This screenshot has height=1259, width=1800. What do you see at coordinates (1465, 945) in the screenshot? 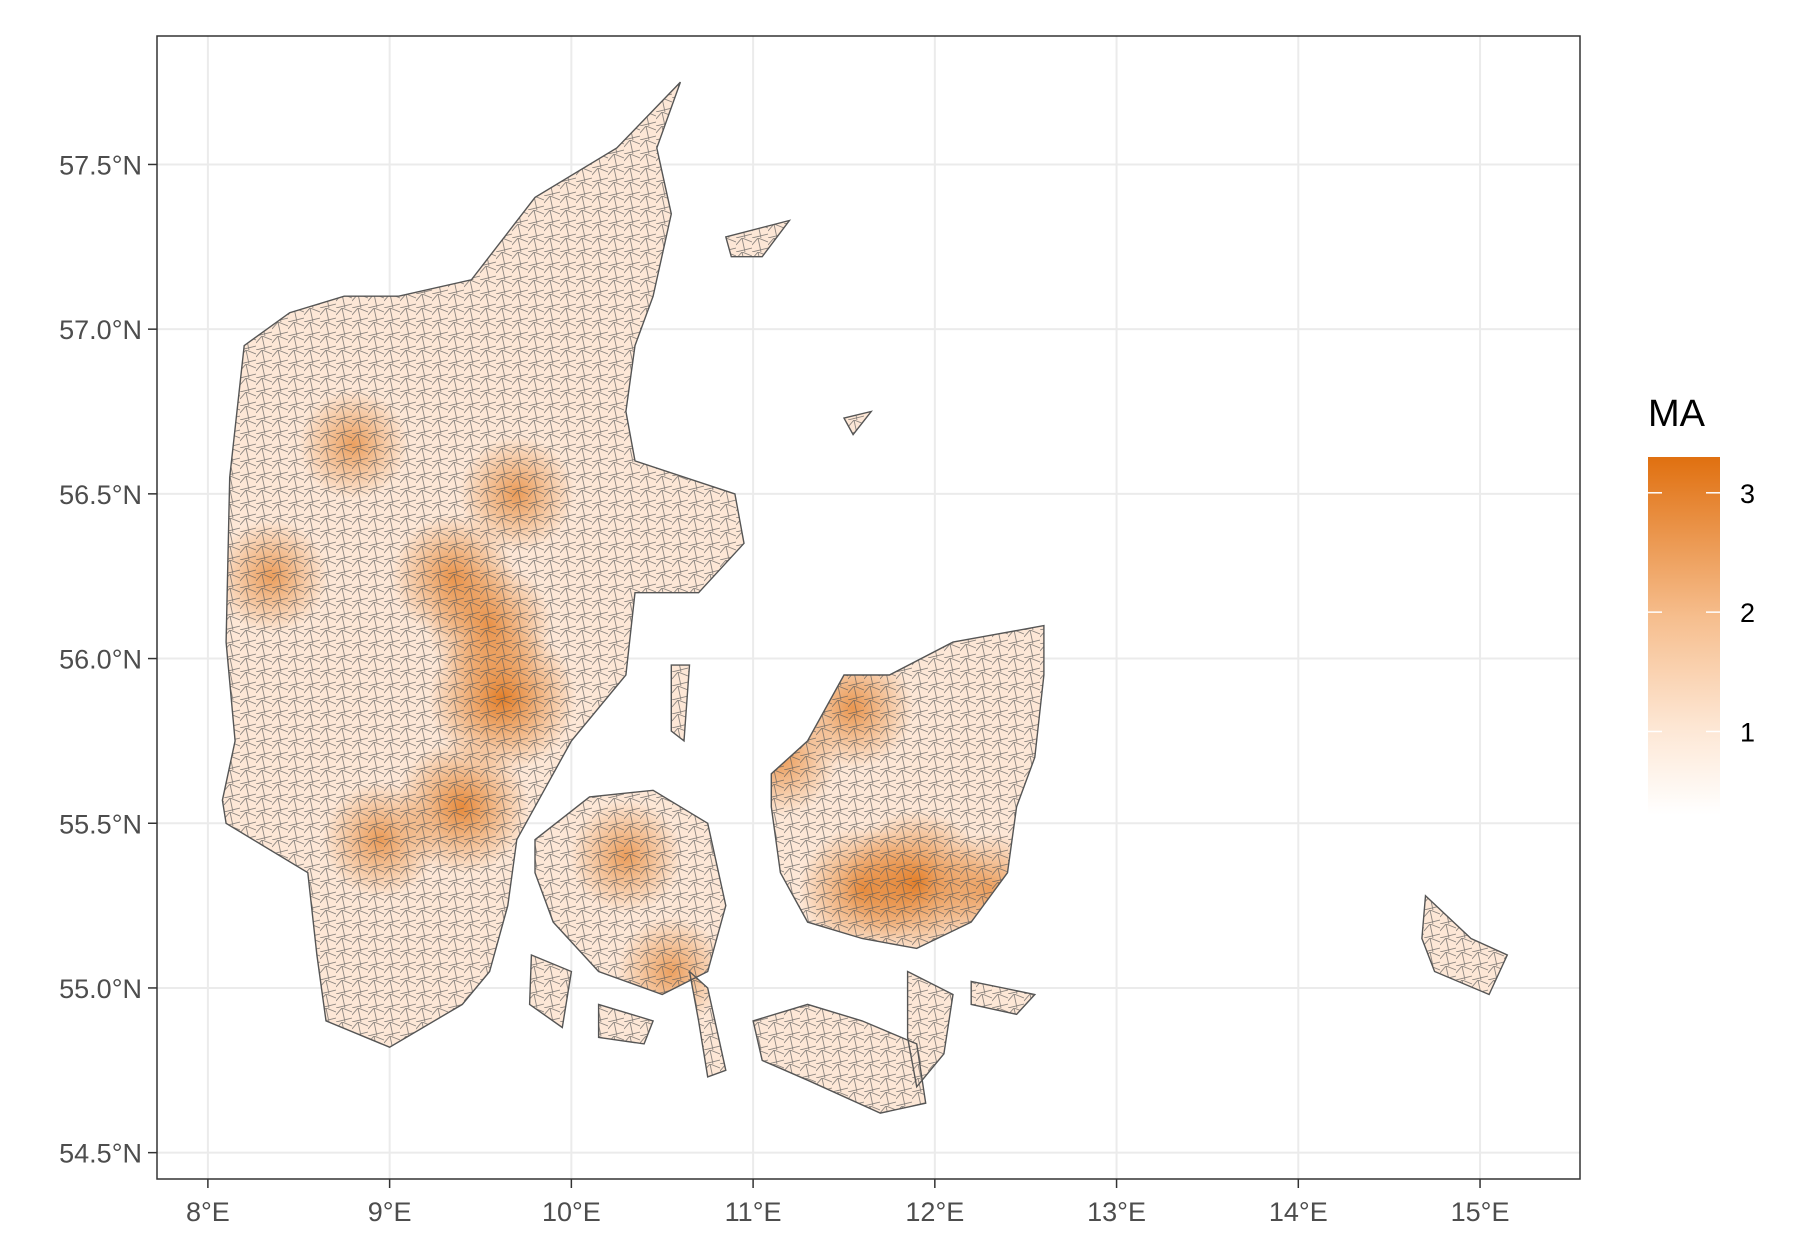
I see `coastline-bornholm` at bounding box center [1465, 945].